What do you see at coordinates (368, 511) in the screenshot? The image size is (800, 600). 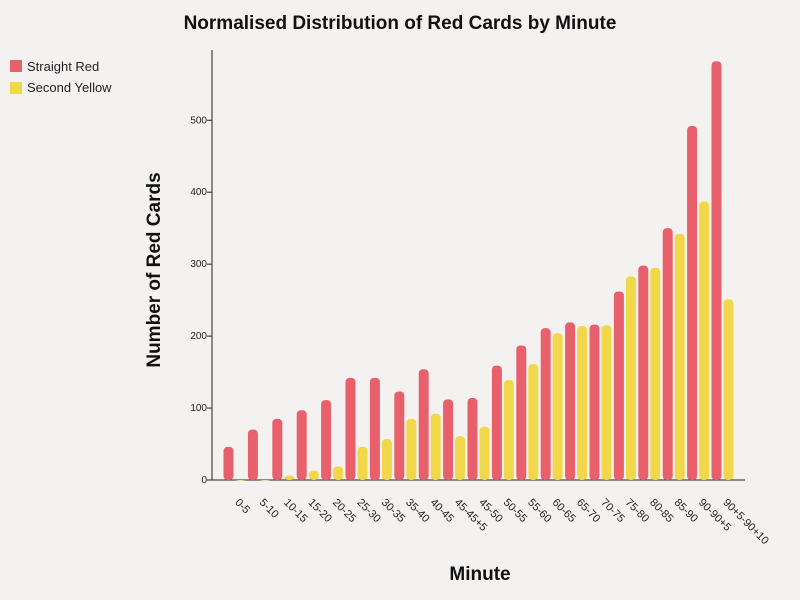 I see `x-tick-label: 25-30` at bounding box center [368, 511].